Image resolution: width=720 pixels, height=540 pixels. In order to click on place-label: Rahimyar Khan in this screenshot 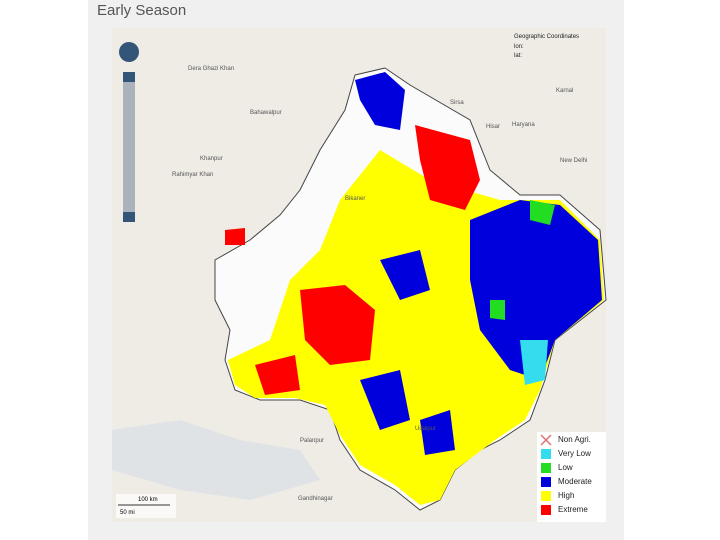, I will do `click(192, 175)`.